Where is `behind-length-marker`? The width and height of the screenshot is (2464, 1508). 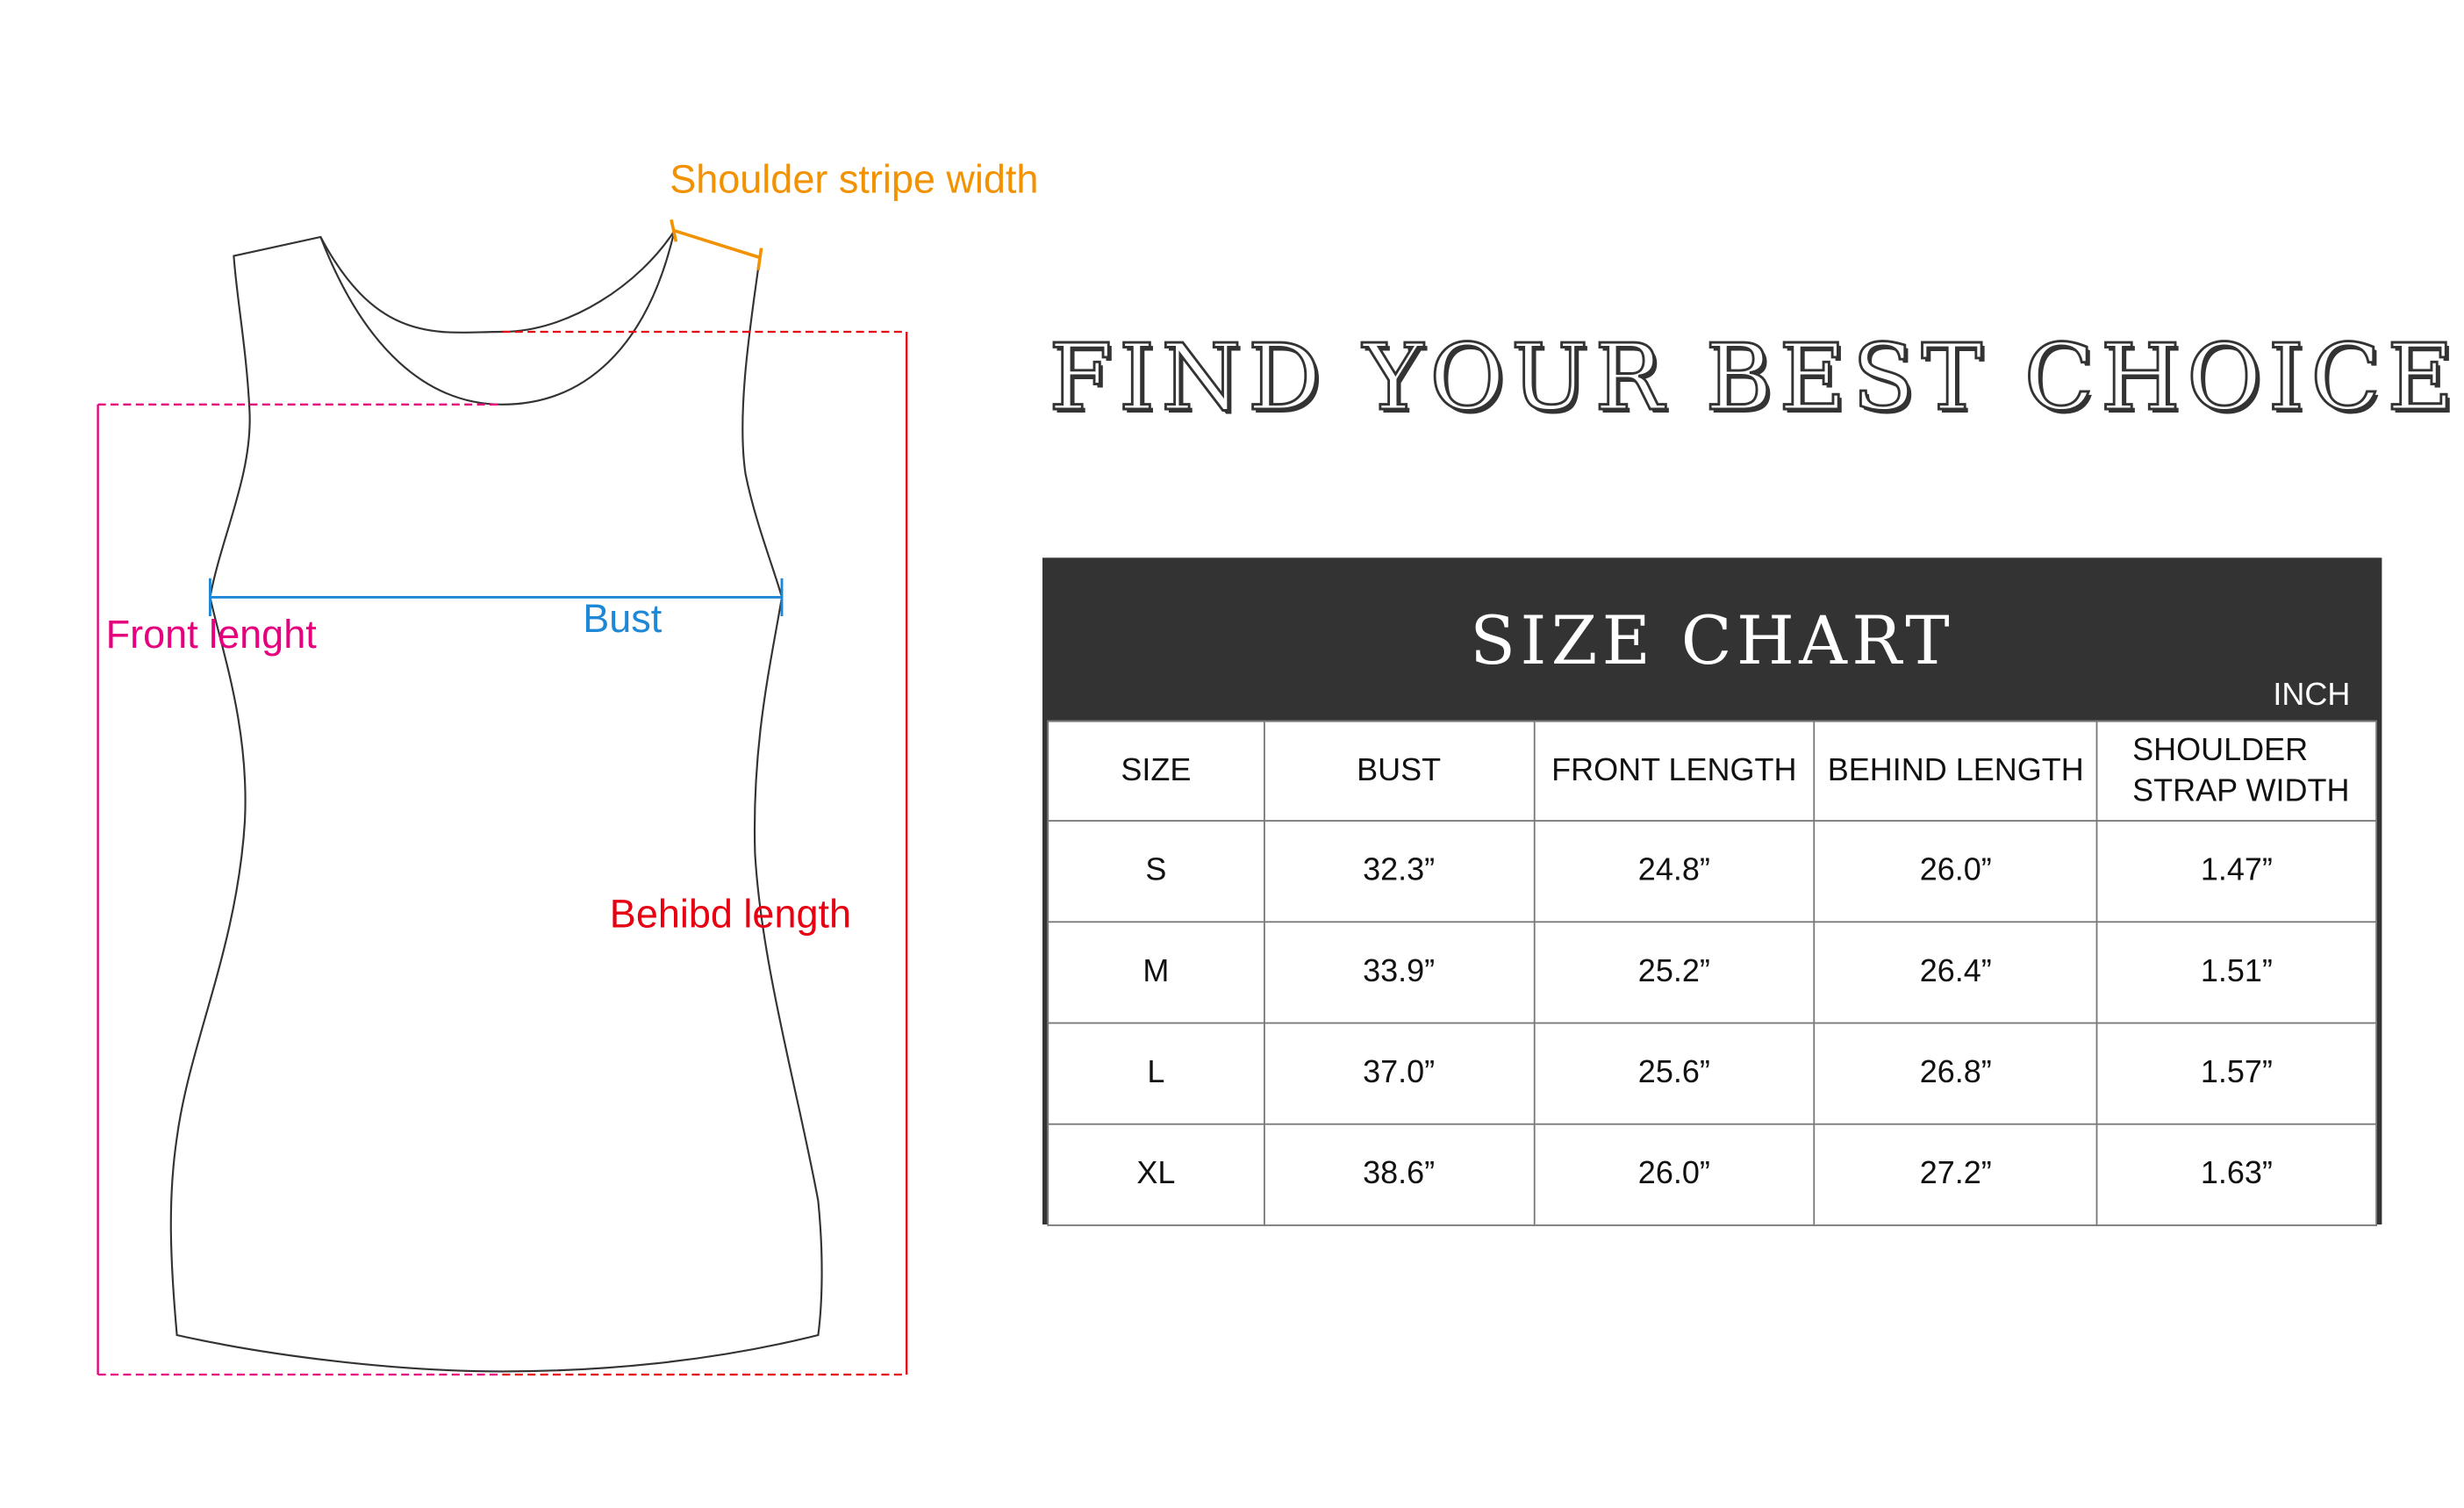 behind-length-marker is located at coordinates (705, 853).